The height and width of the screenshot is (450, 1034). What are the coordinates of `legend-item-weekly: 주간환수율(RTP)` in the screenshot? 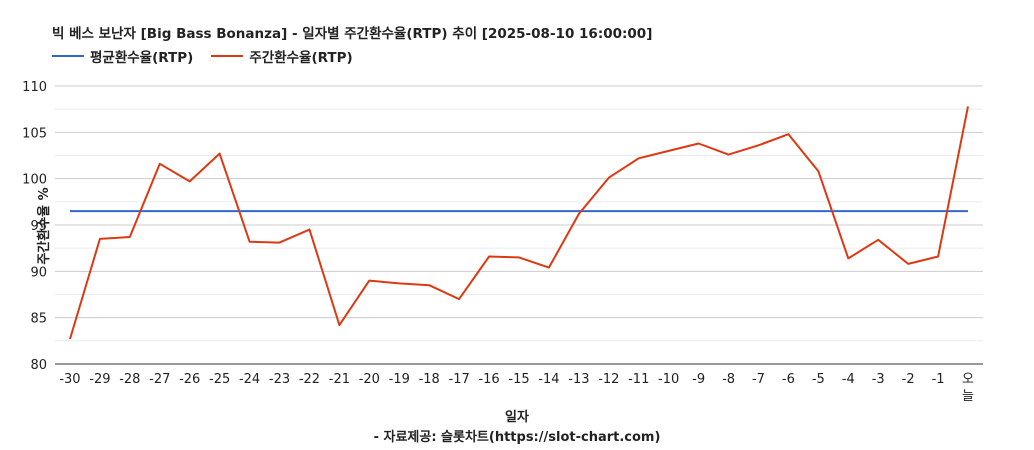 It's located at (282, 56).